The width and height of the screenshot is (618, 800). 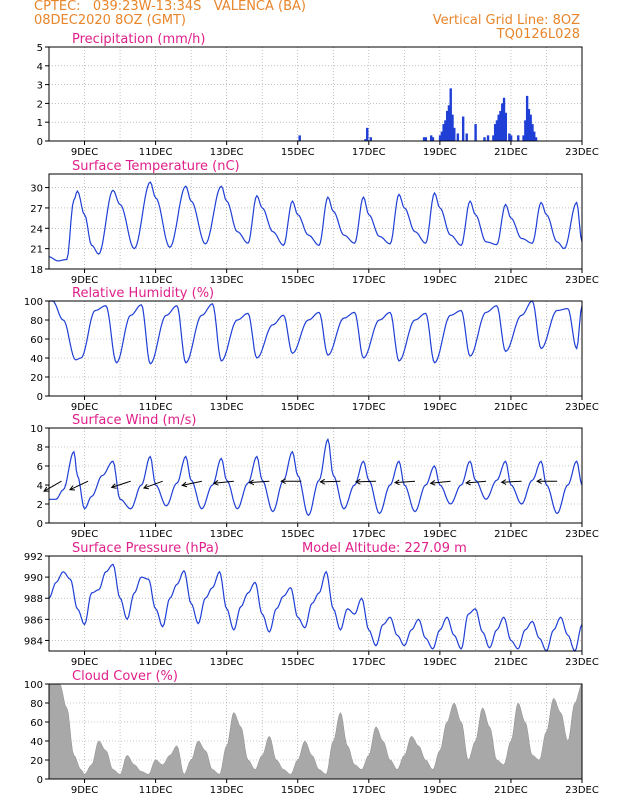 What do you see at coordinates (40, 524) in the screenshot?
I see `wind-ytick-label: 0` at bounding box center [40, 524].